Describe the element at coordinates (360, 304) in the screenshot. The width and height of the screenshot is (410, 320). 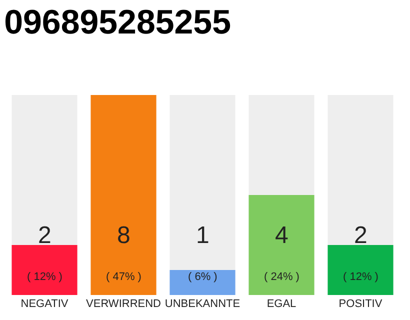
I see `x-tick-label: POSITIV` at that location.